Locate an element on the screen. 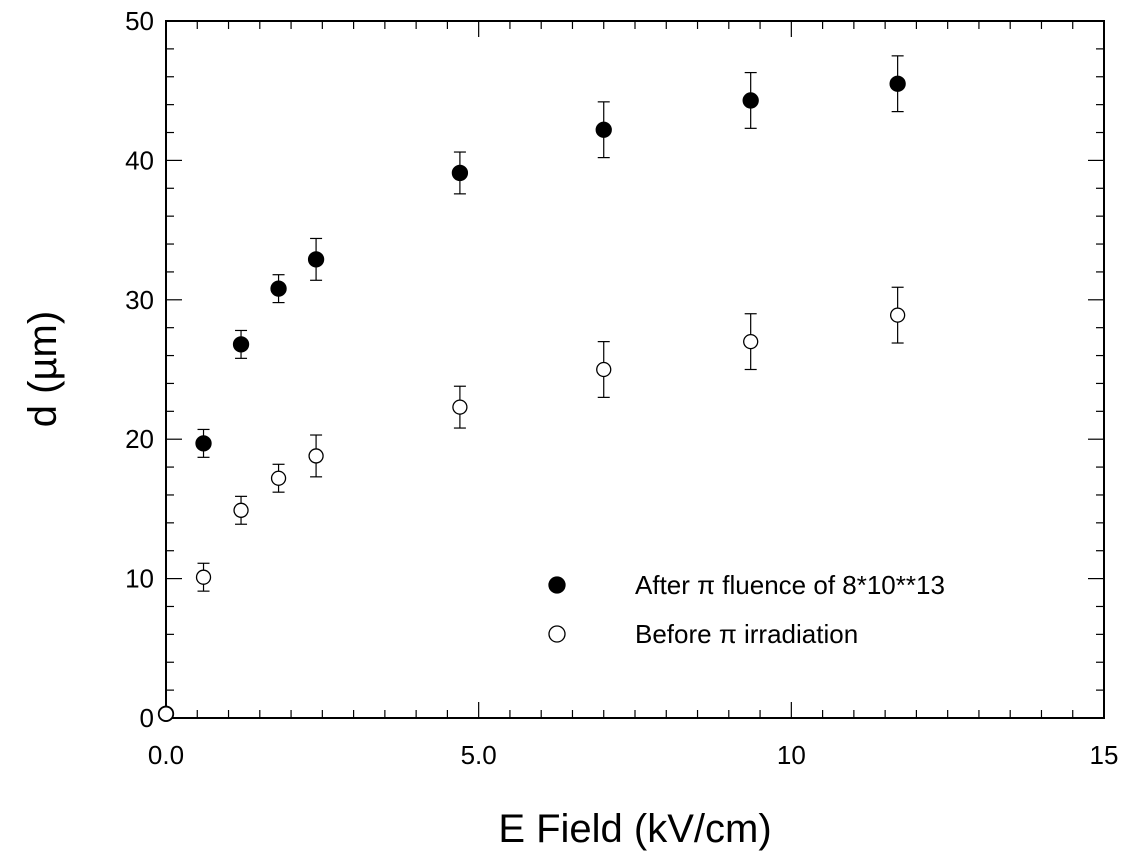 The image size is (1127, 857). y-tick-label: 20 is located at coordinates (139, 439).